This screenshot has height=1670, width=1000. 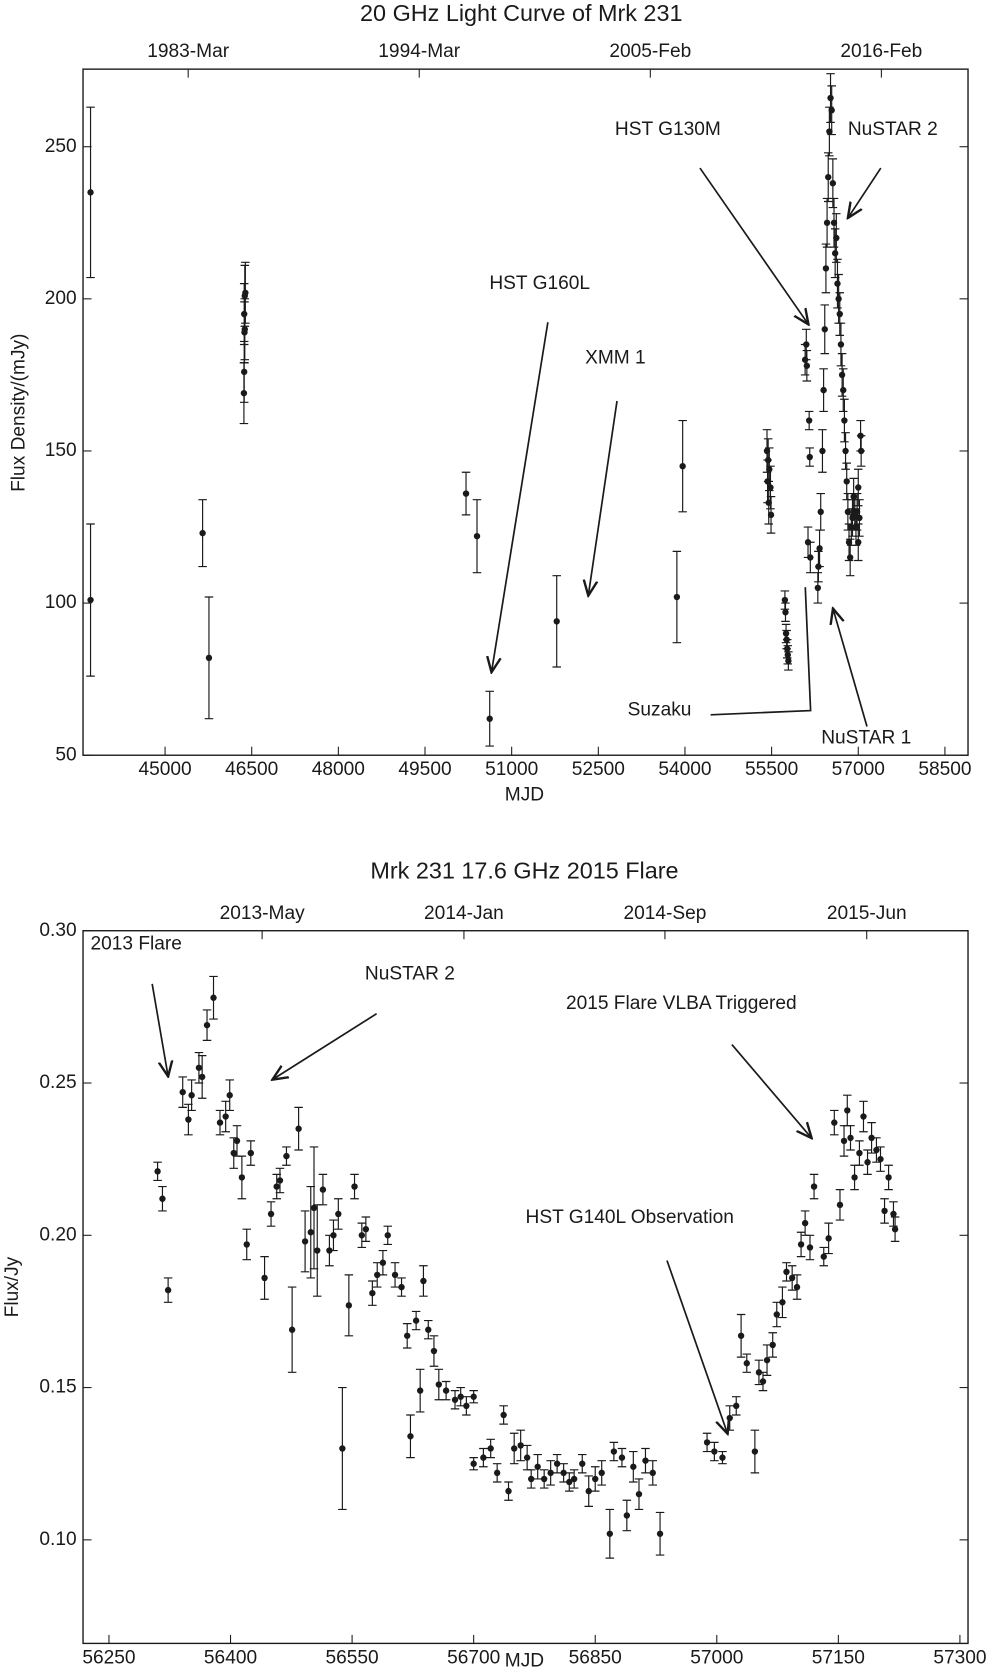 I want to click on x2-tick-label: 1983-Mar, so click(x=188, y=51).